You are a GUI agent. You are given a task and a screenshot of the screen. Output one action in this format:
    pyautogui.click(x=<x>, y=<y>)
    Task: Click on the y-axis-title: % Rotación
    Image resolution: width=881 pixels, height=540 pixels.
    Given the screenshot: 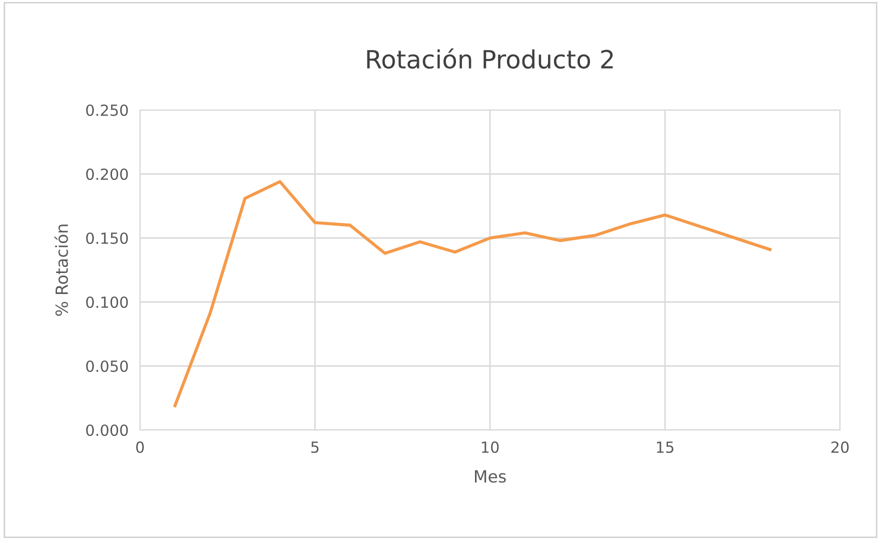 What is the action you would take?
    pyautogui.click(x=61, y=270)
    